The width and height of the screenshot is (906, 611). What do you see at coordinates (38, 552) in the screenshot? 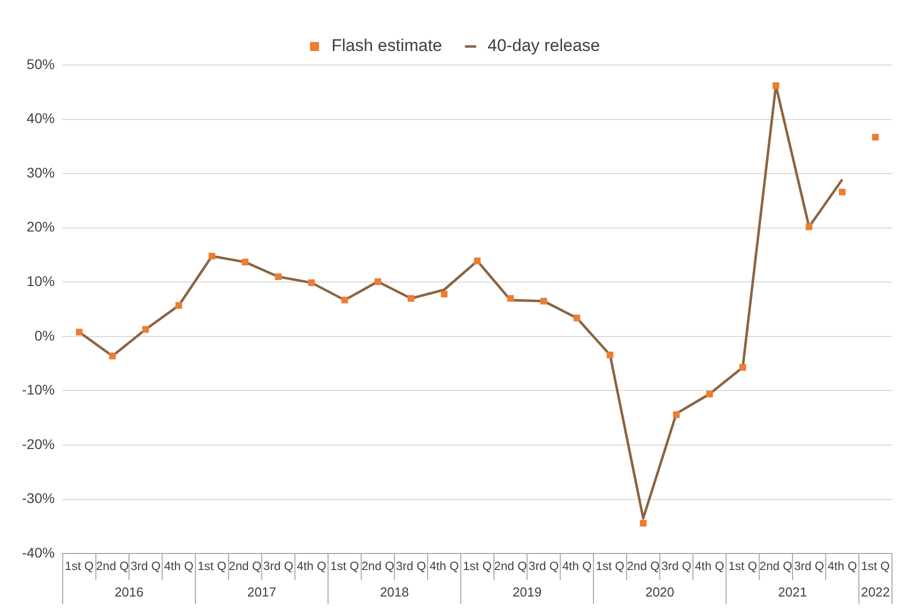
I see `y-tick-label: -40%` at bounding box center [38, 552].